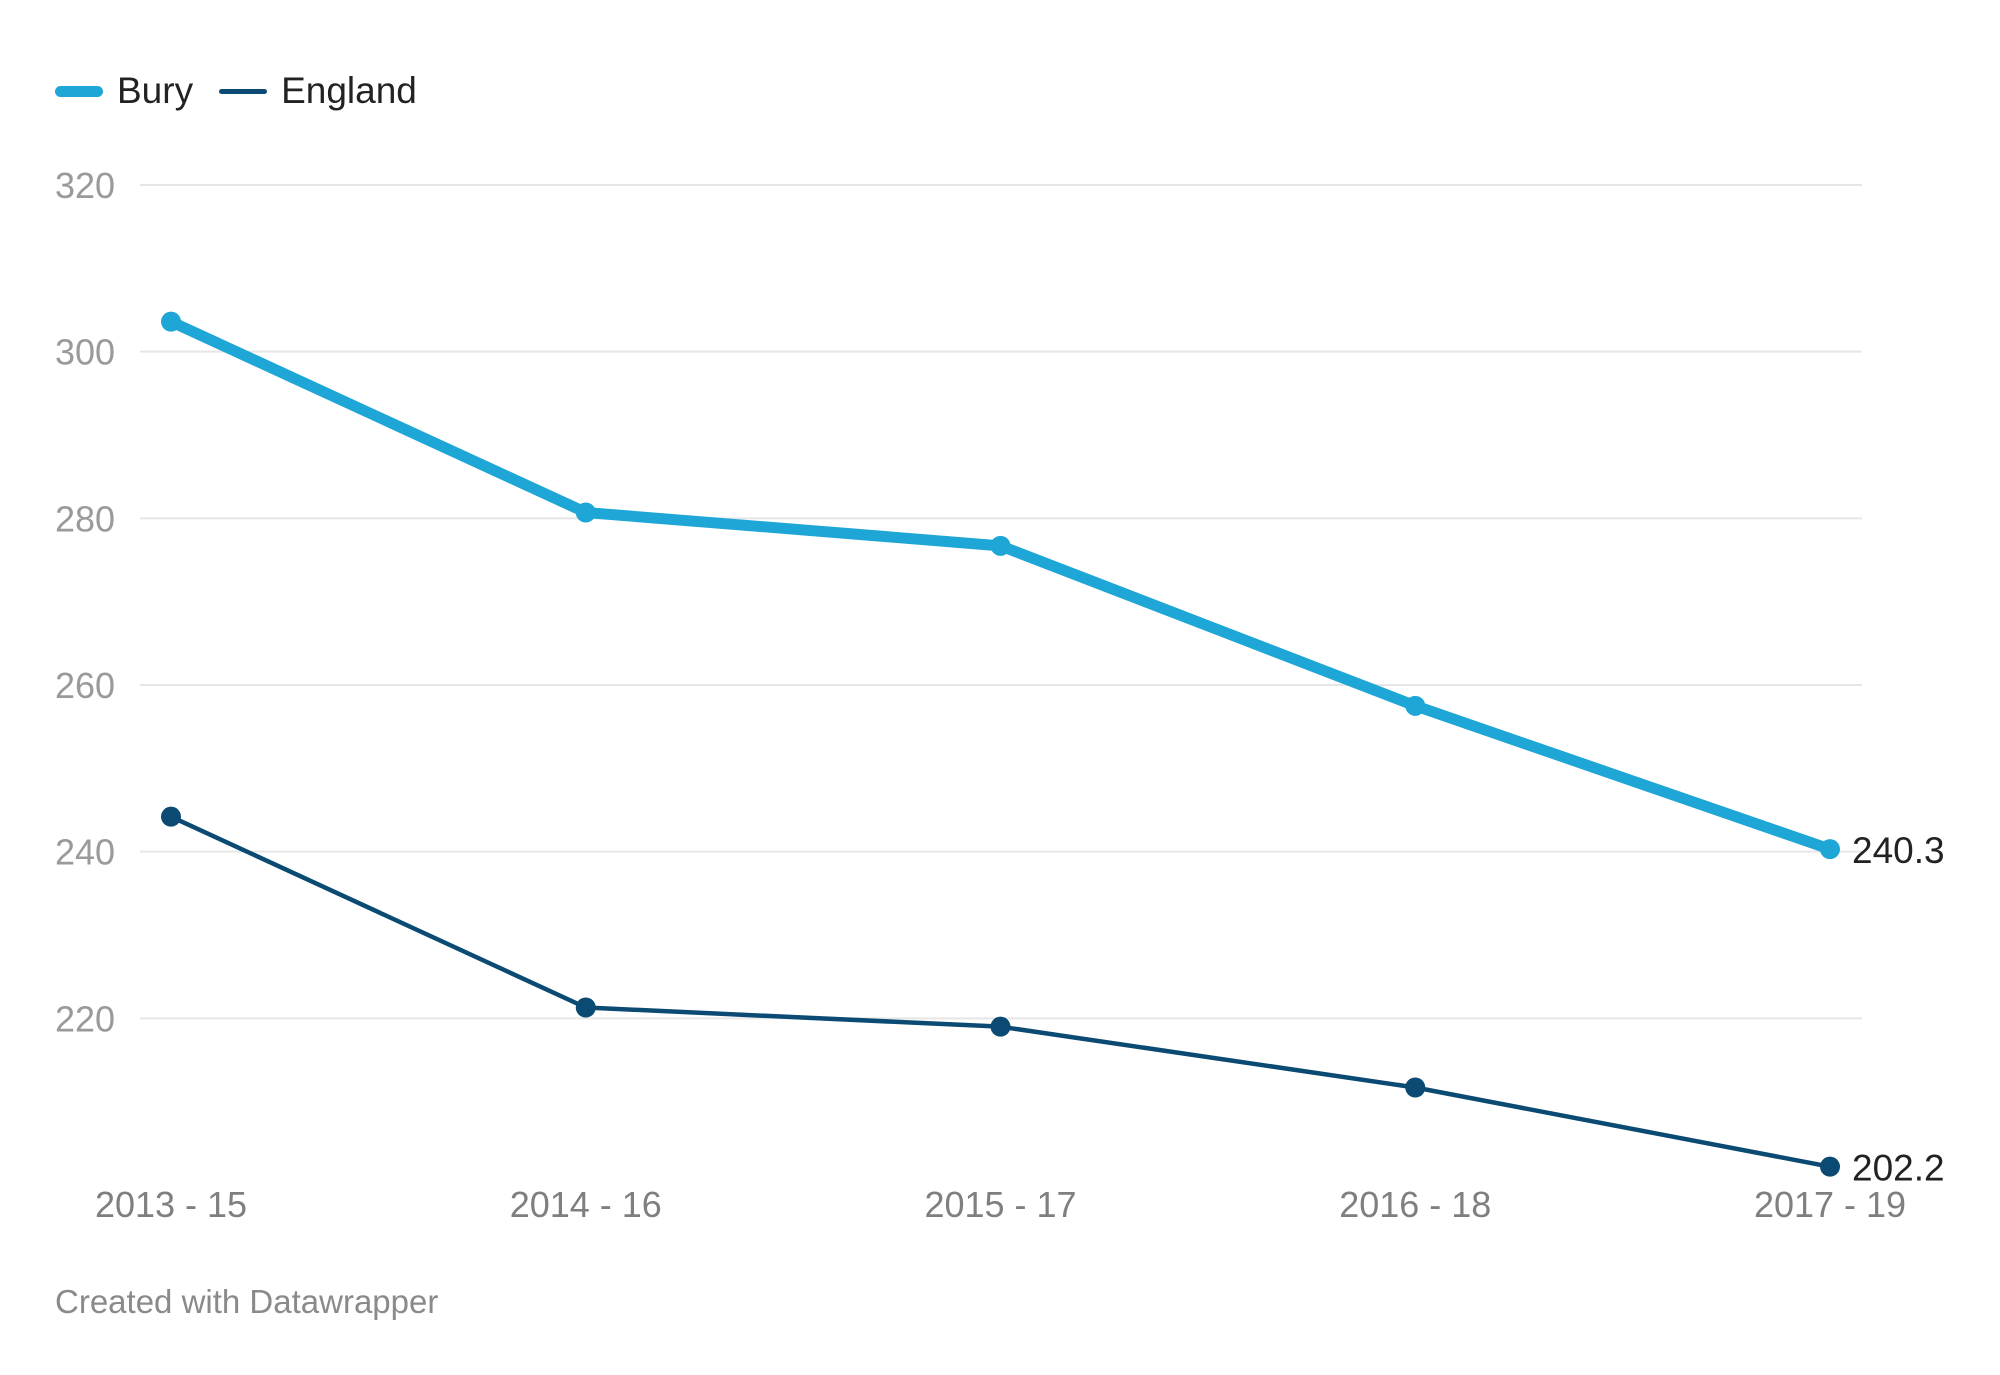 The height and width of the screenshot is (1375, 2000). I want to click on y-tick-label: 280, so click(85, 518).